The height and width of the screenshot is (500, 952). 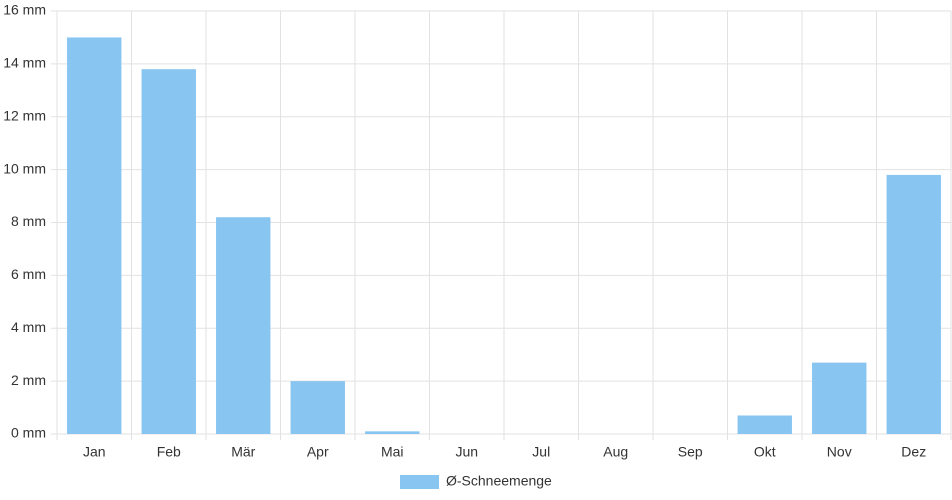 I want to click on y-tick-label: 12 mm, so click(x=24, y=115).